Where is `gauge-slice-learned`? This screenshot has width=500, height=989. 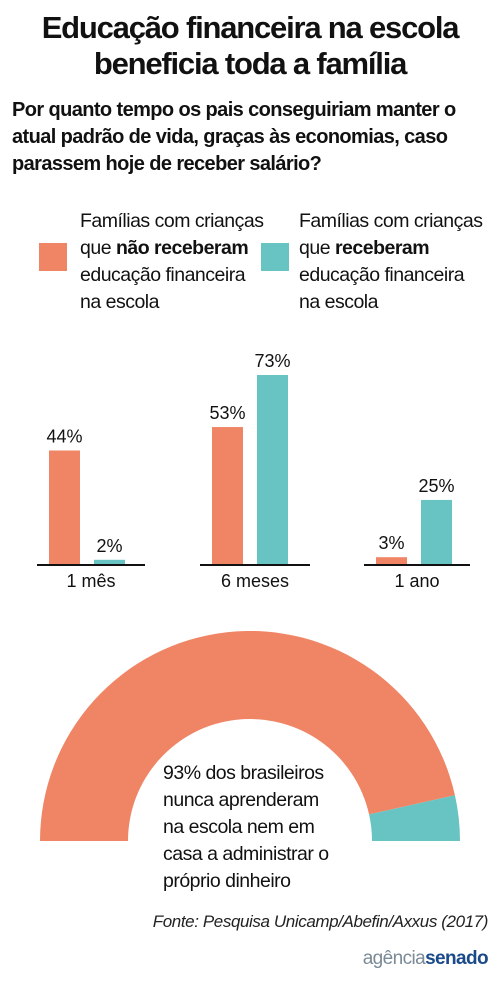 gauge-slice-learned is located at coordinates (414, 818).